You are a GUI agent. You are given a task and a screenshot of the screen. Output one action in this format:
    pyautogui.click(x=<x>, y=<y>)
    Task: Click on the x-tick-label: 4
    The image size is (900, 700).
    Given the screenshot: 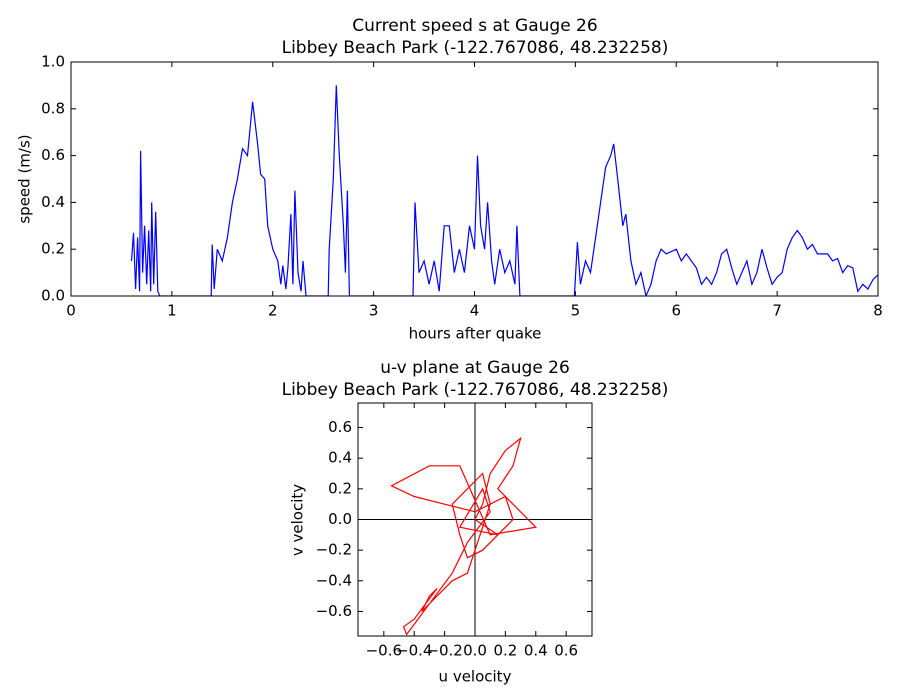 What is the action you would take?
    pyautogui.click(x=475, y=311)
    